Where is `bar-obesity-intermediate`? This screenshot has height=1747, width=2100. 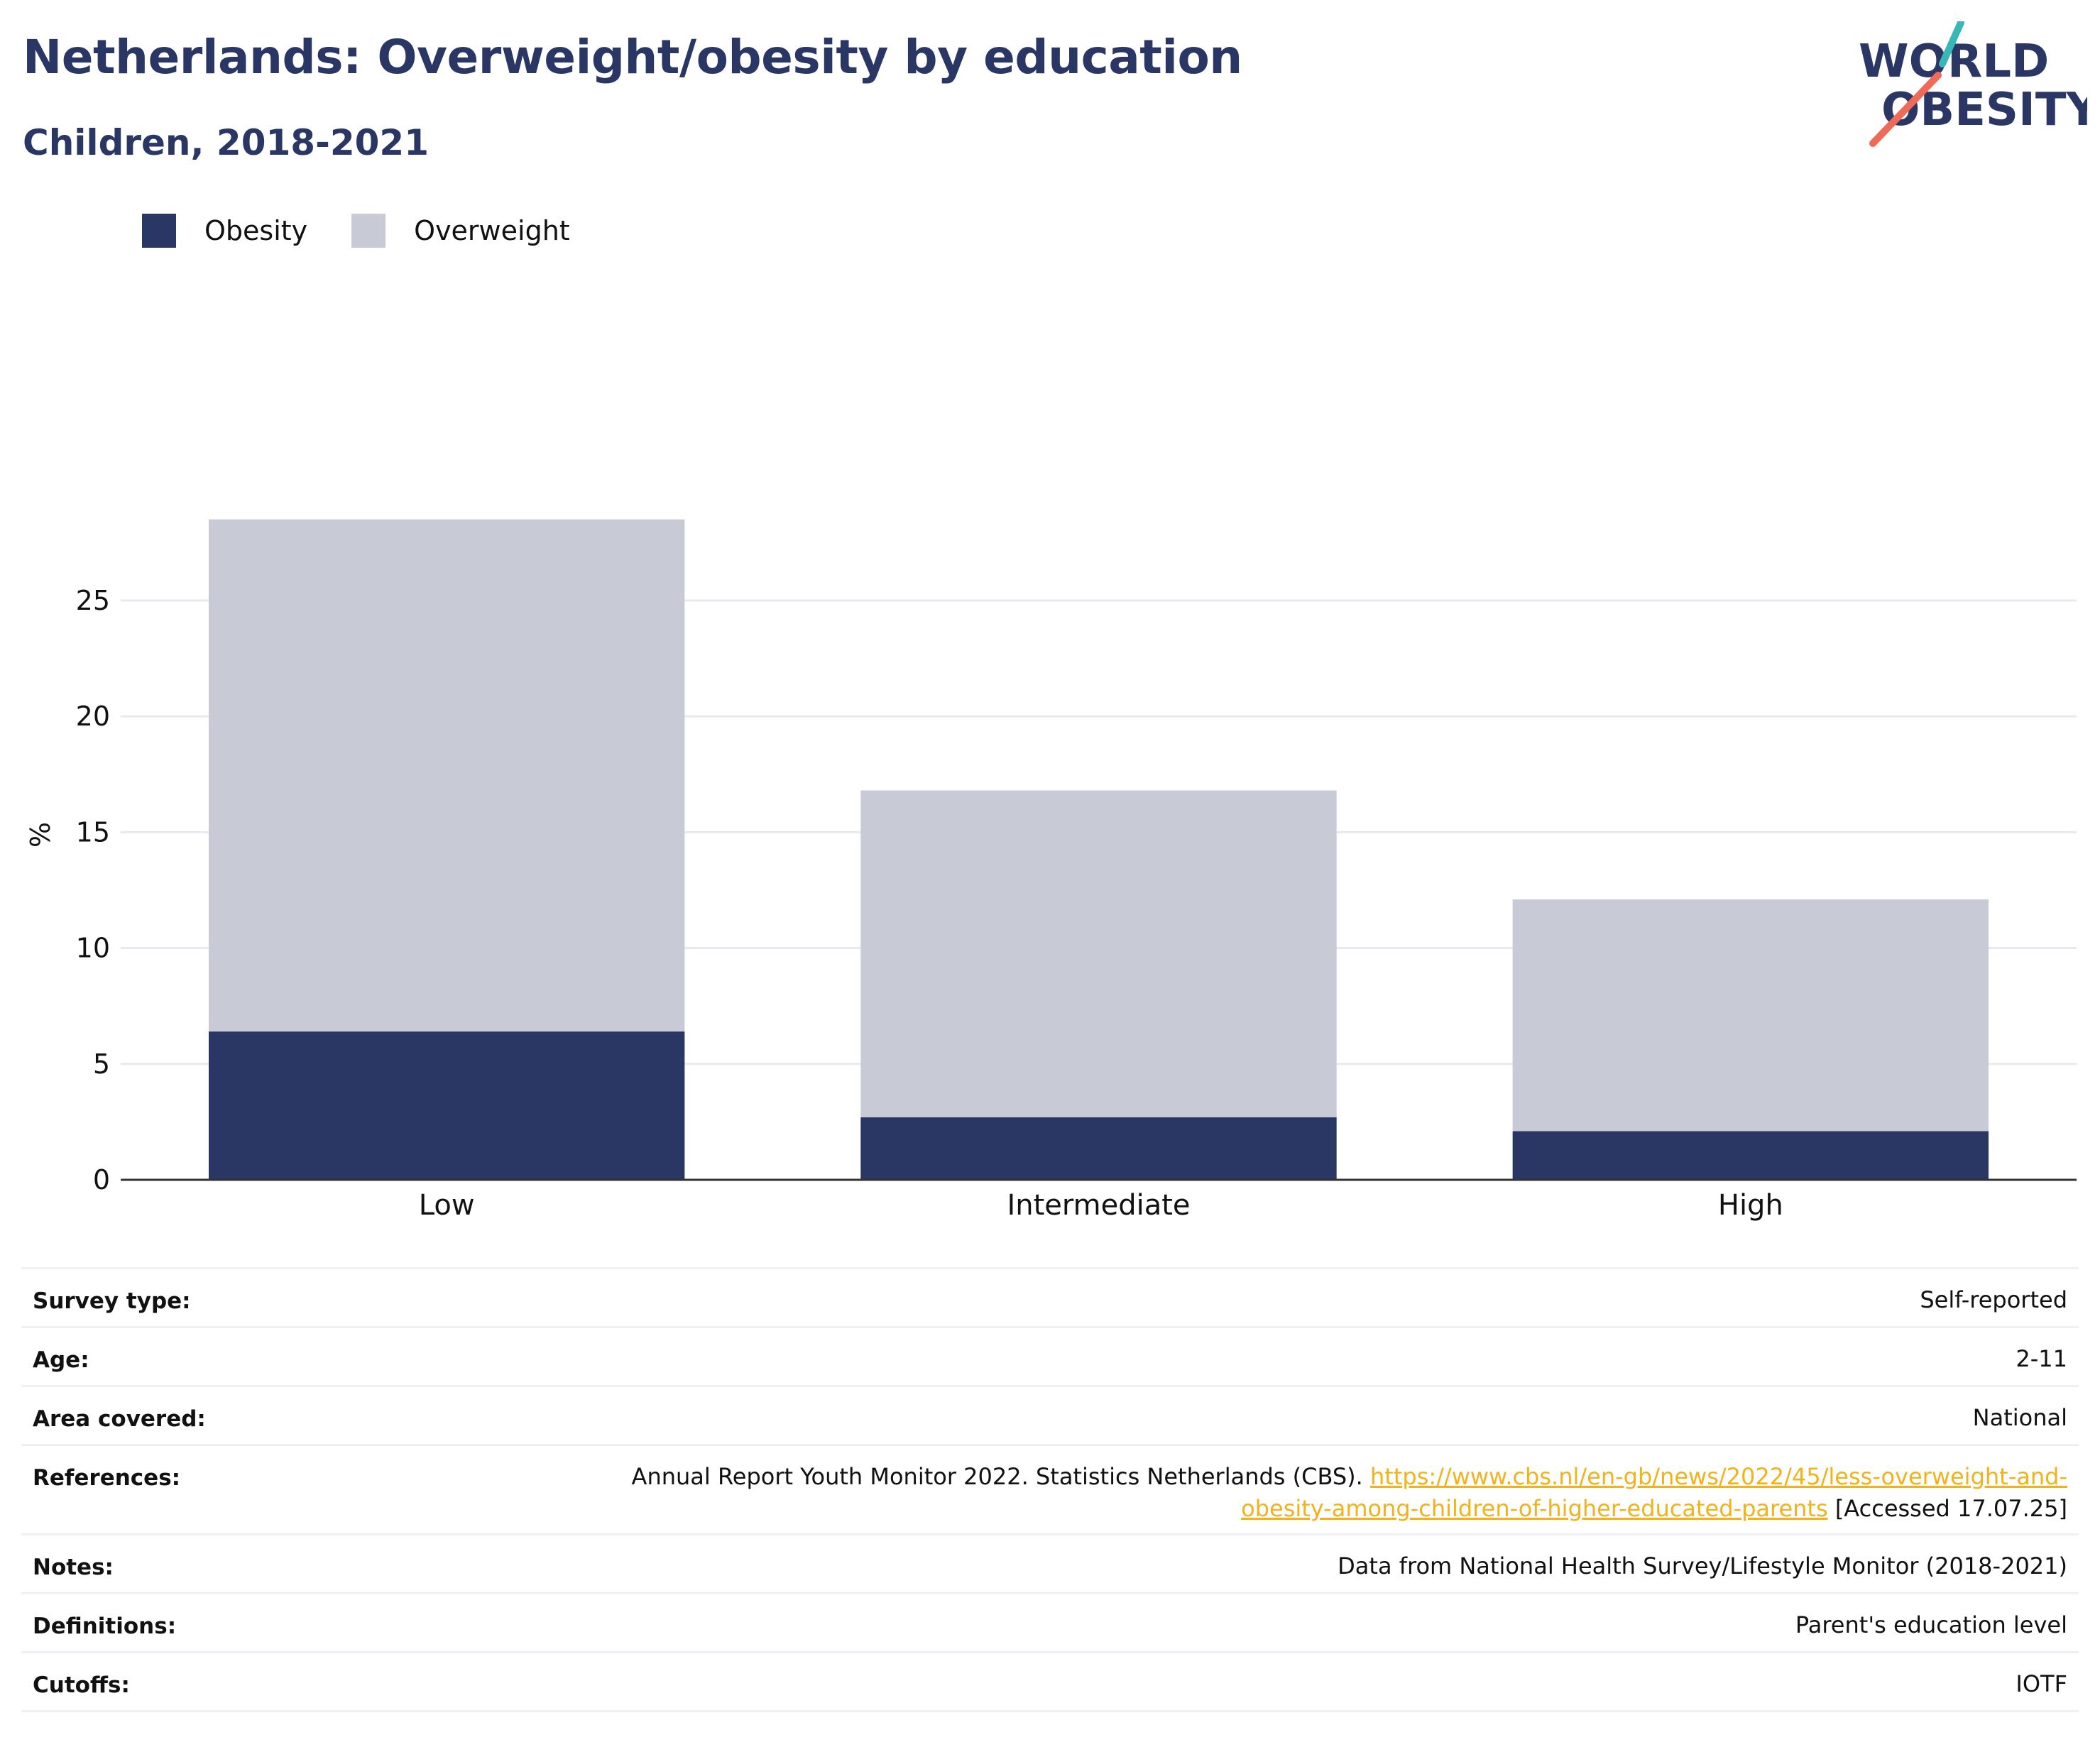
bar-obesity-intermediate is located at coordinates (1098, 1148).